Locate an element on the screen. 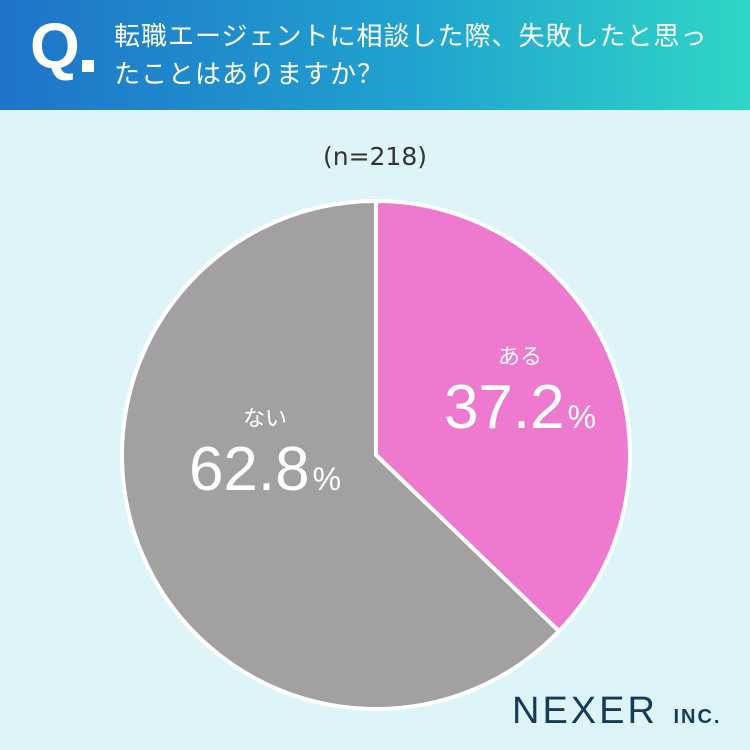 The width and height of the screenshot is (750, 750). question-text: 転職エージェントに相談した際、失敗したと思ったことはありますか？ is located at coordinates (411, 56).